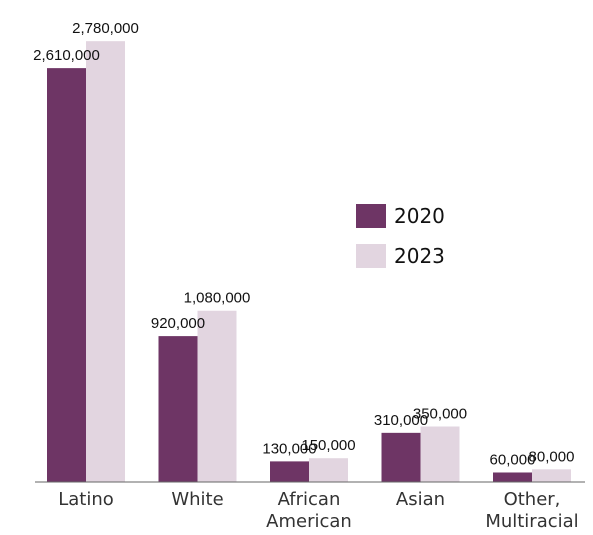 The width and height of the screenshot is (593, 535). Describe the element at coordinates (513, 459) in the screenshot. I see `data-label-2020-4: 60,000` at that location.